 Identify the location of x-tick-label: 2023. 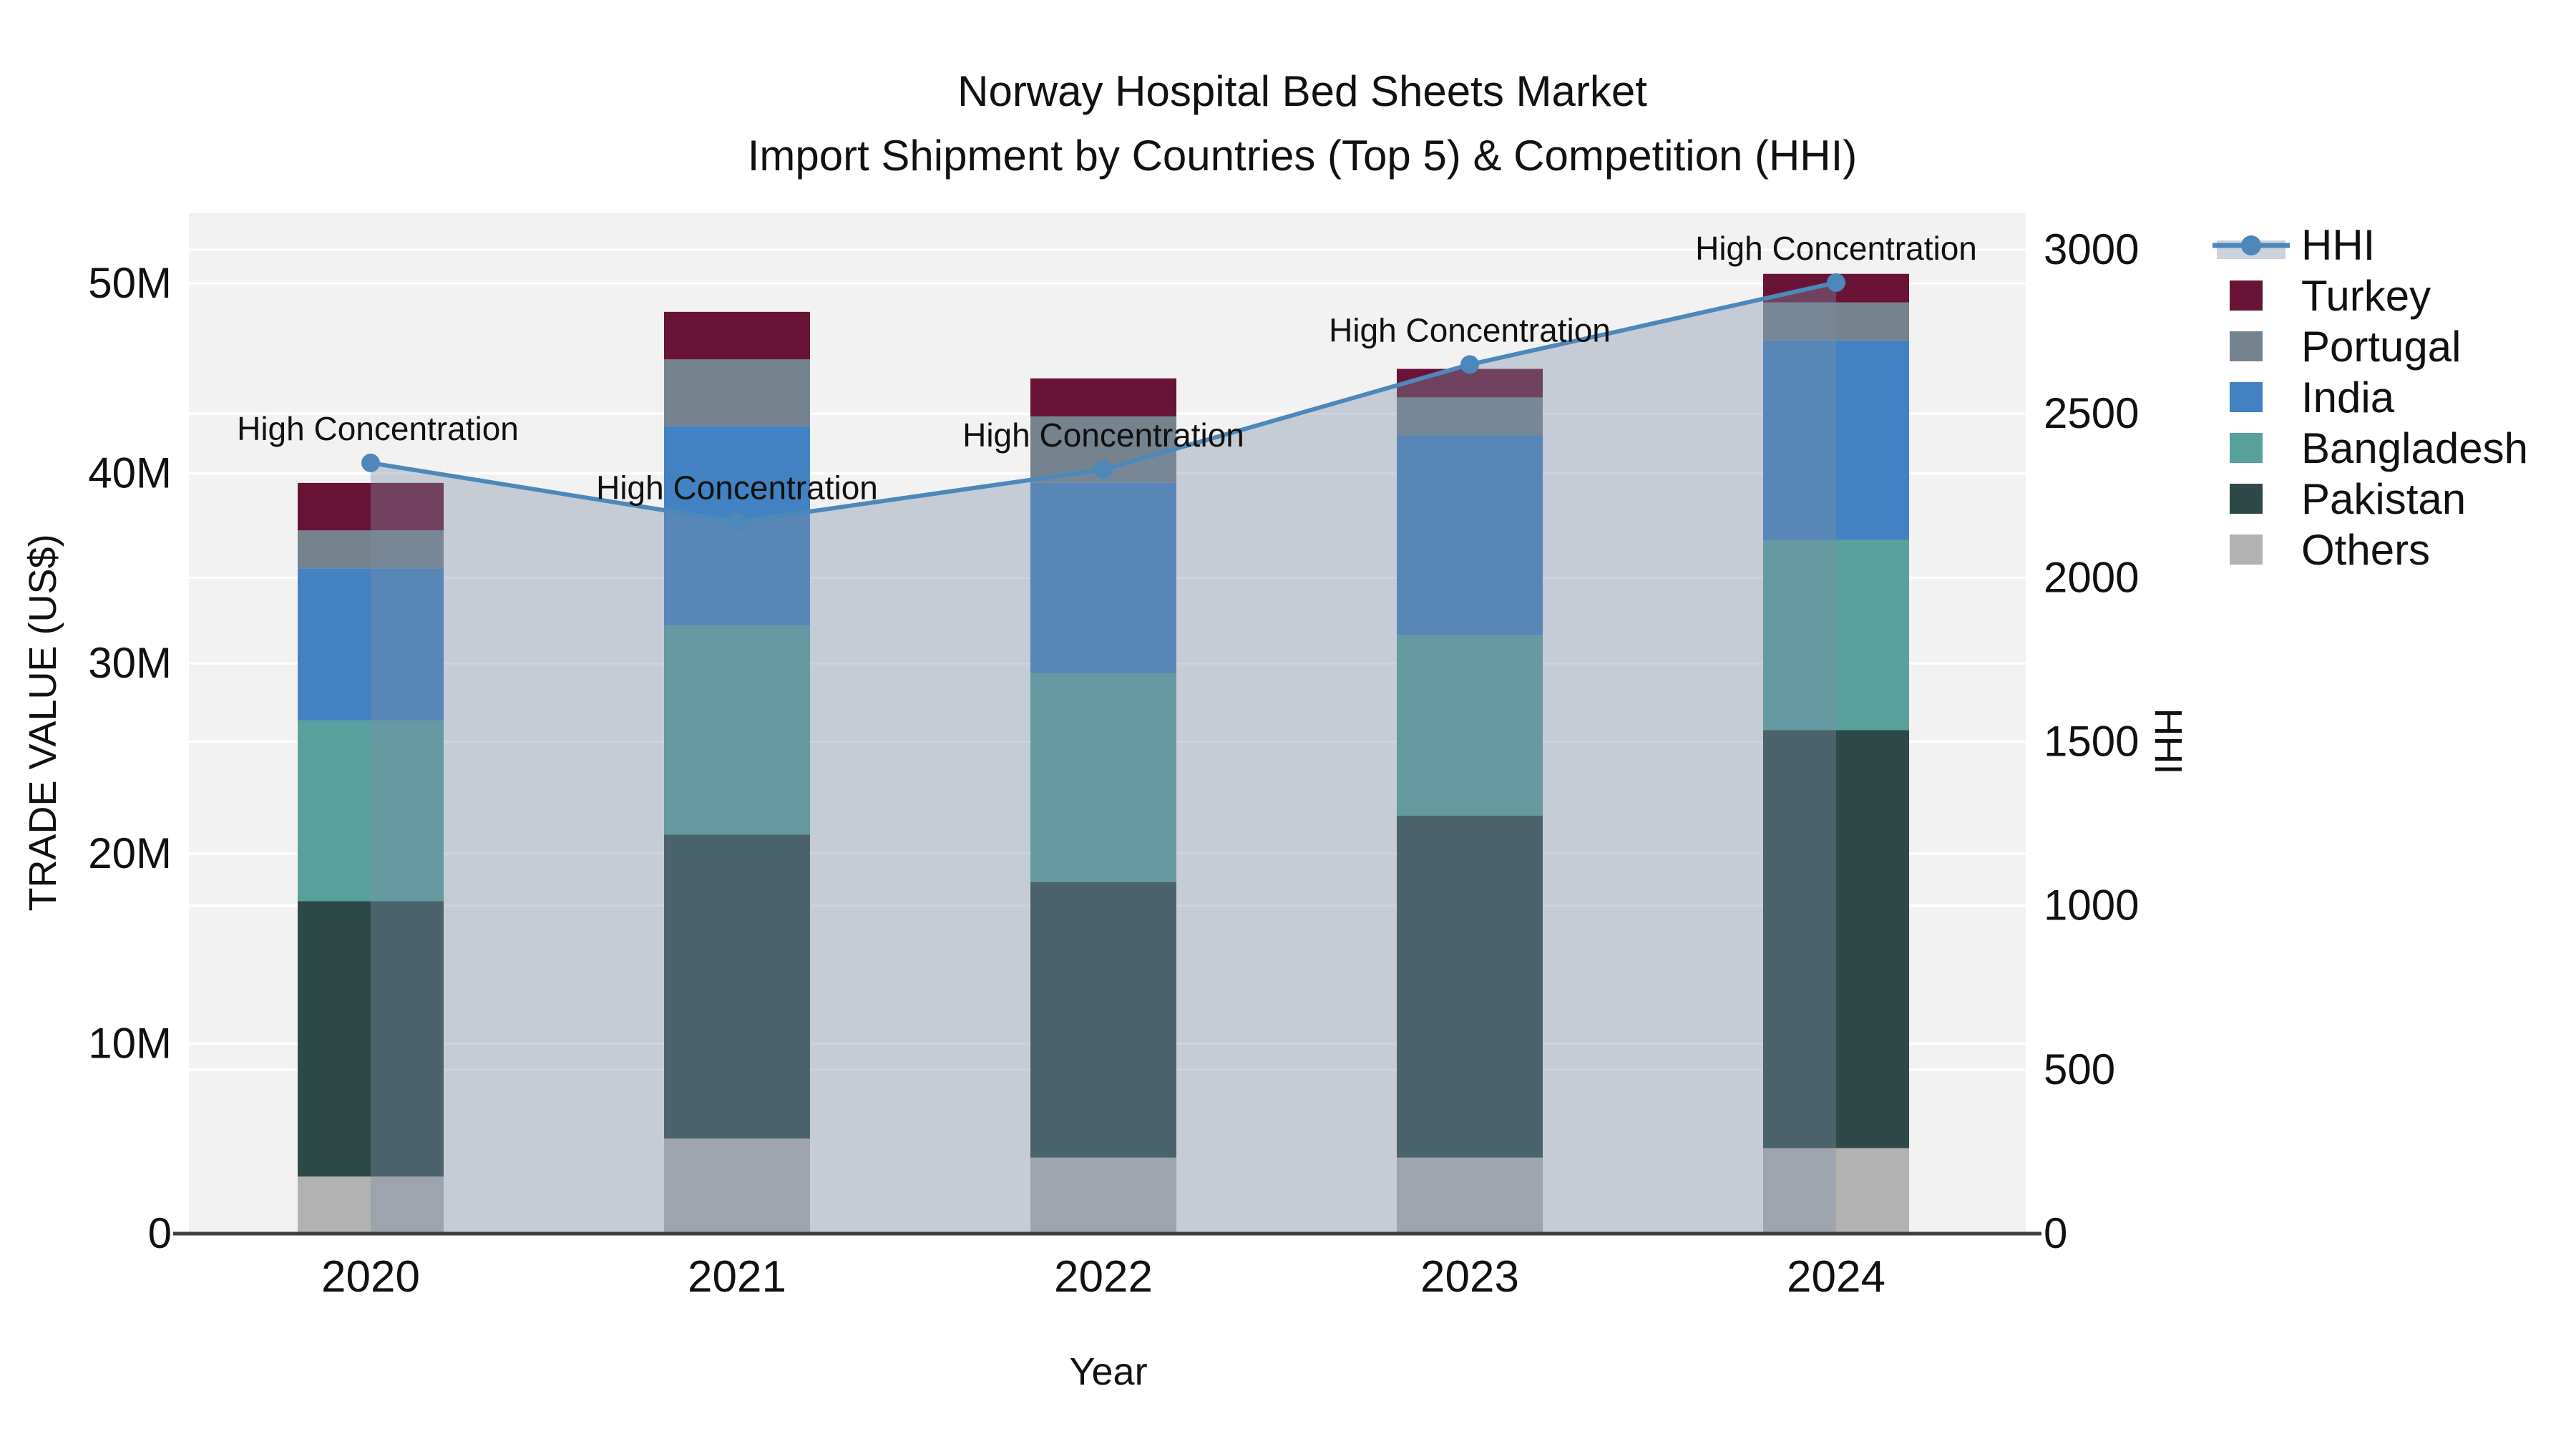
(1469, 1277).